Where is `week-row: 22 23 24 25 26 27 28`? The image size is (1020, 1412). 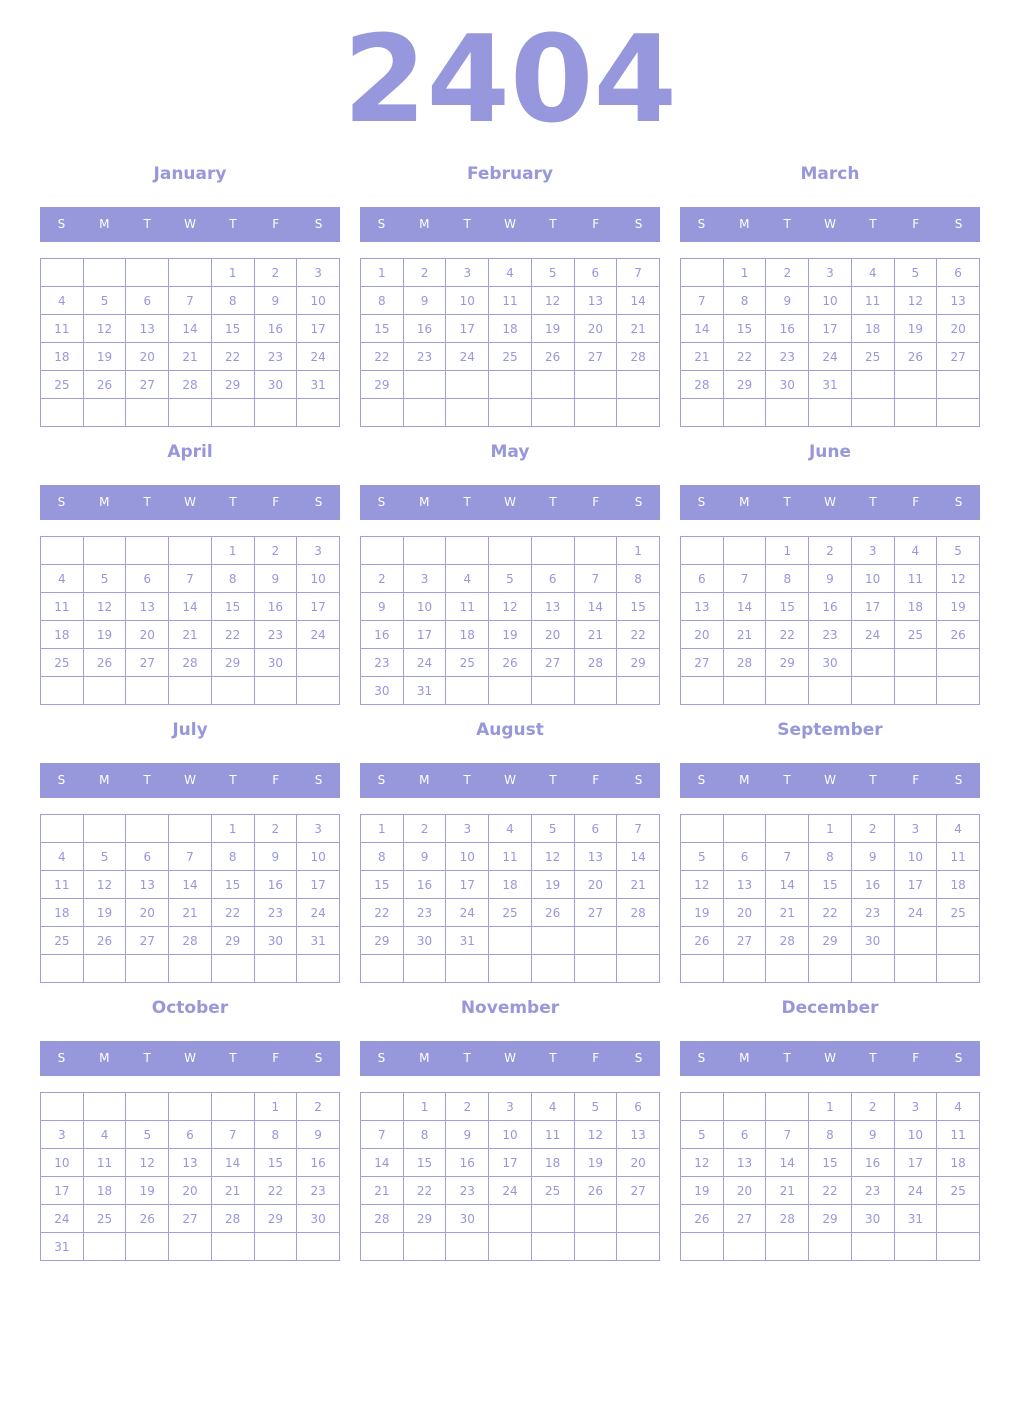 week-row: 22 23 24 25 26 27 28 is located at coordinates (510, 912).